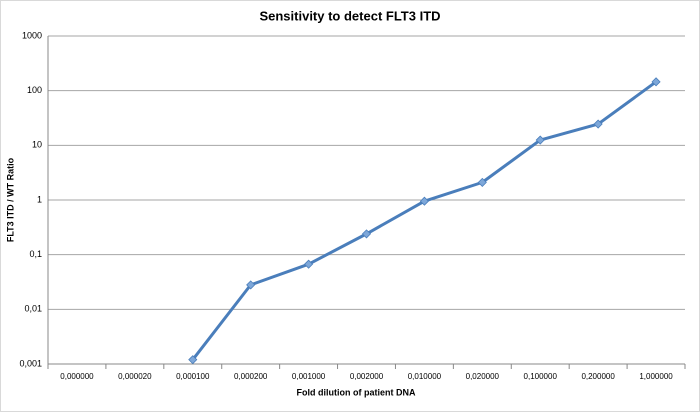  I want to click on x-tick-label: 0,000200, so click(251, 376).